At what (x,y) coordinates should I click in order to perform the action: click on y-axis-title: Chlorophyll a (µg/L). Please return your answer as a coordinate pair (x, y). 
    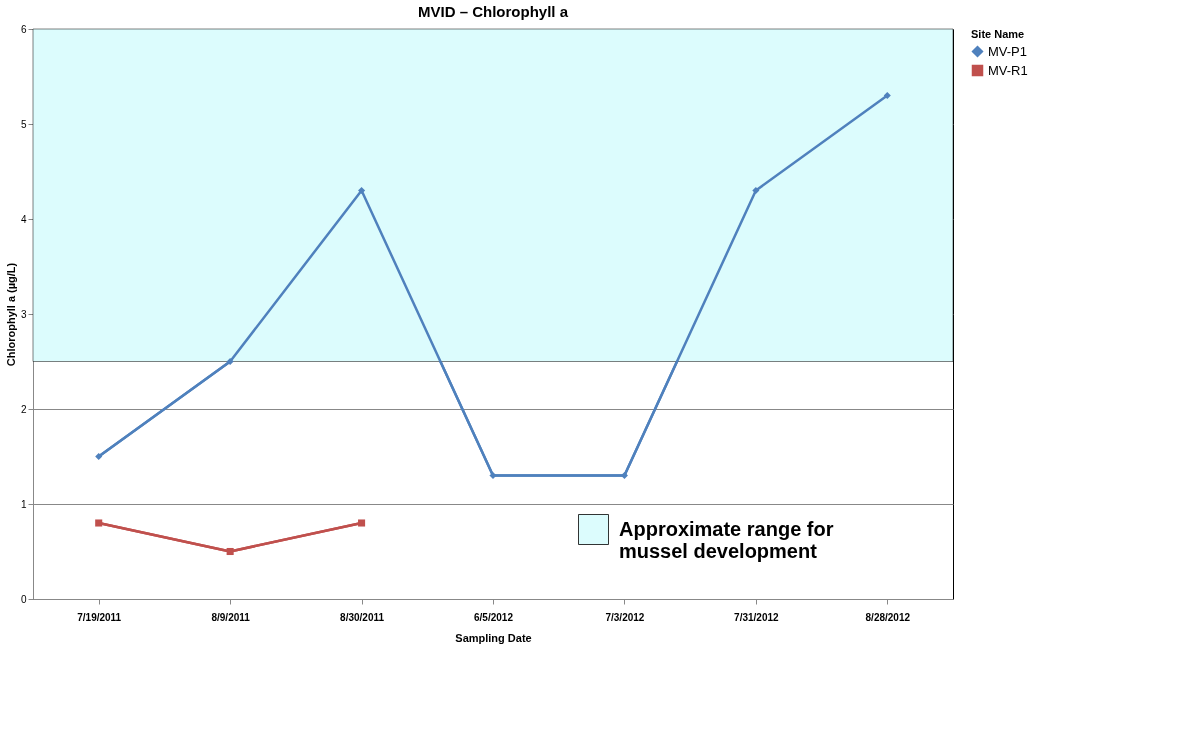
    Looking at the image, I should click on (10, 314).